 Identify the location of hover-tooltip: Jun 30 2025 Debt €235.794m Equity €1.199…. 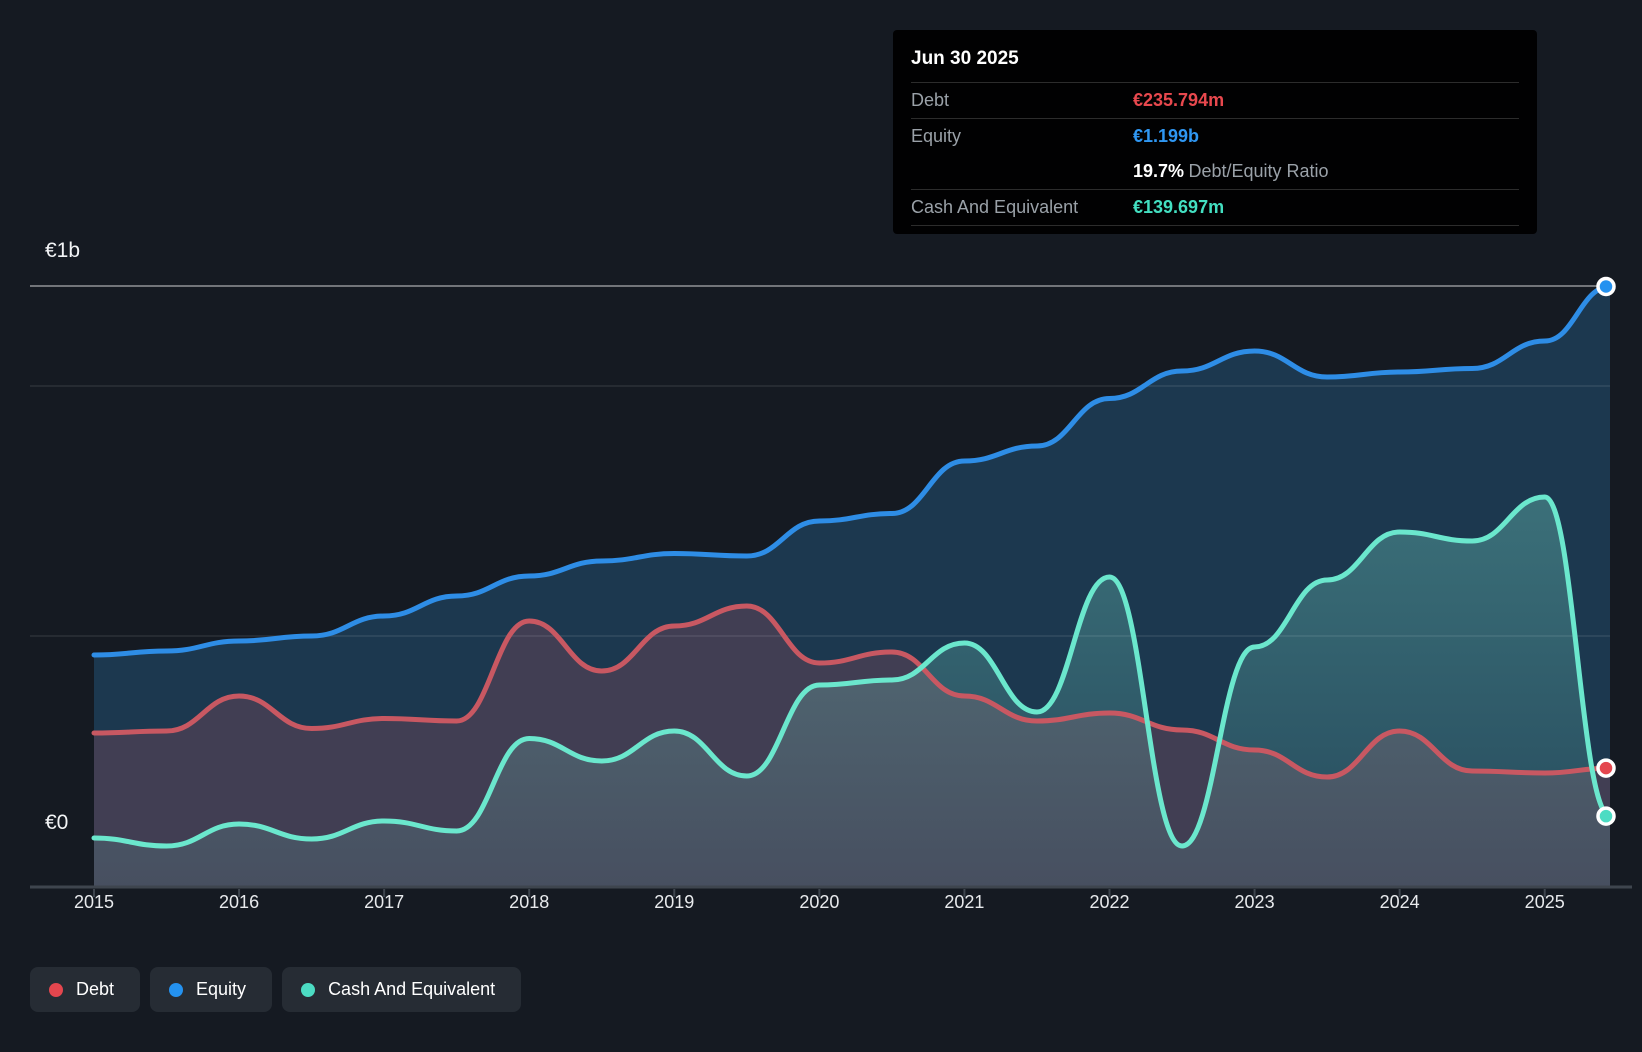
(1215, 132).